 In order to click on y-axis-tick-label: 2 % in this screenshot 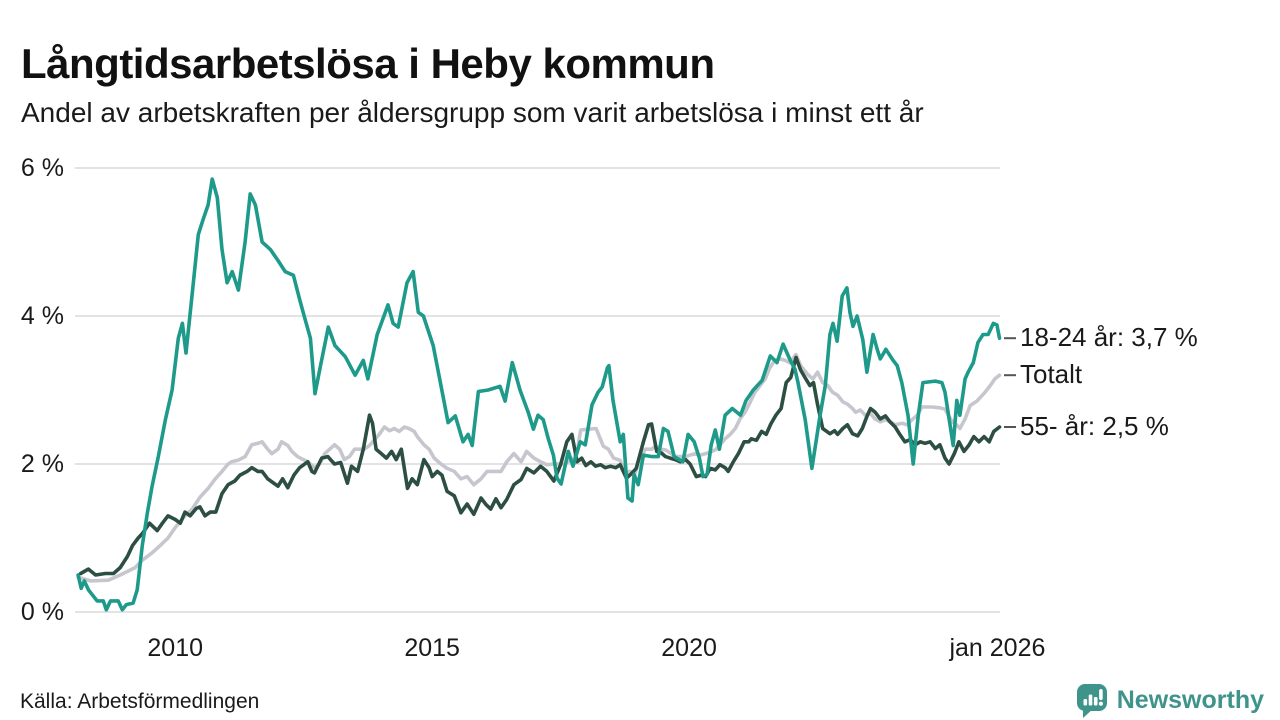, I will do `click(42, 464)`.